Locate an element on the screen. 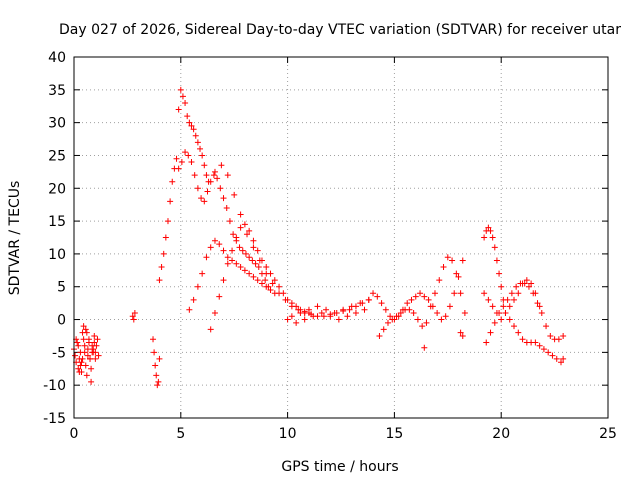 The height and width of the screenshot is (480, 640). y-tick-labels: -15 -10 -5 0 5 10 15 20 25 30 35 40 is located at coordinates (54, 238).